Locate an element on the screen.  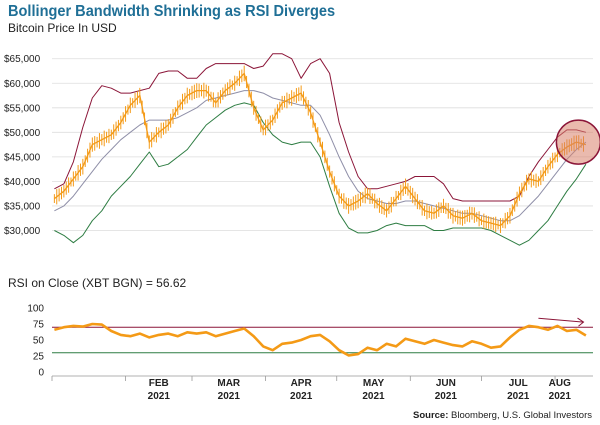
x-tick-label-month: JUL is located at coordinates (518, 383).